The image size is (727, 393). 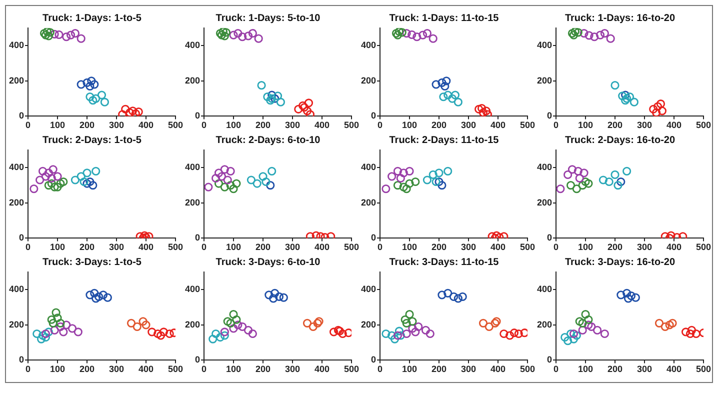 What do you see at coordinates (620, 18) in the screenshot?
I see `chart-title: Truck: 1-Days: 16-to-20` at bounding box center [620, 18].